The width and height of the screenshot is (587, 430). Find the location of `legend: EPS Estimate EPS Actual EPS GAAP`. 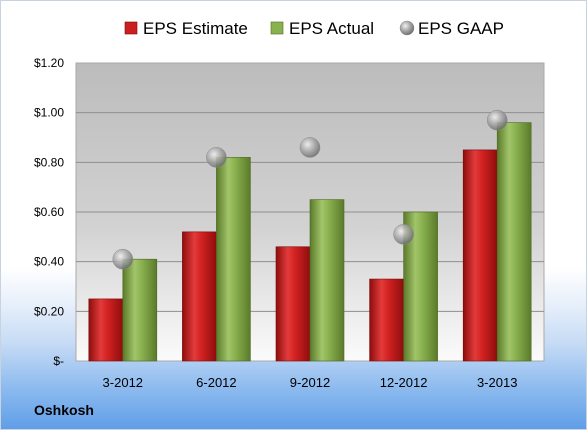

legend: EPS Estimate EPS Actual EPS GAAP is located at coordinates (314, 28).